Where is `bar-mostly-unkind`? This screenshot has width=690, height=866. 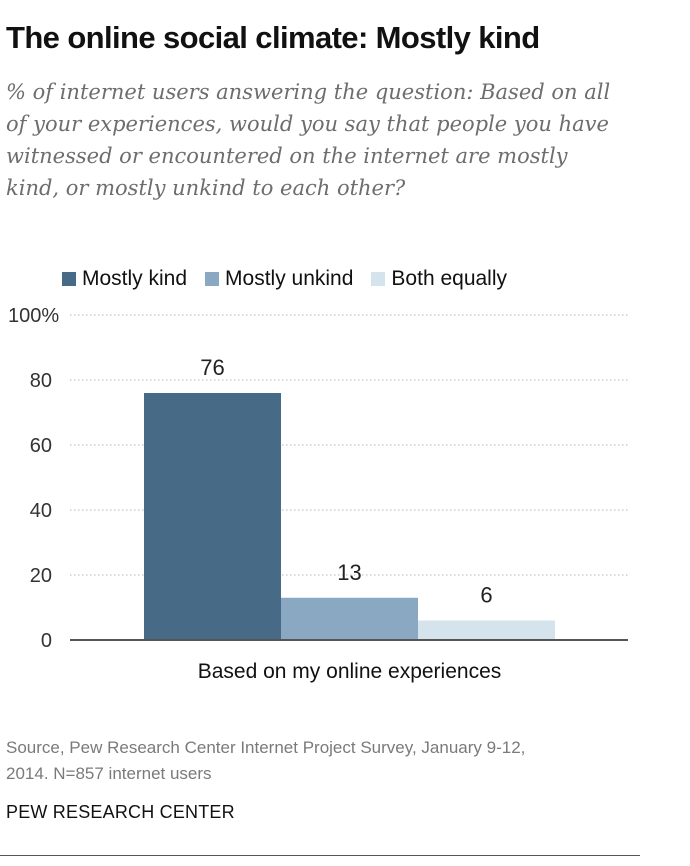
bar-mostly-unkind is located at coordinates (349, 618).